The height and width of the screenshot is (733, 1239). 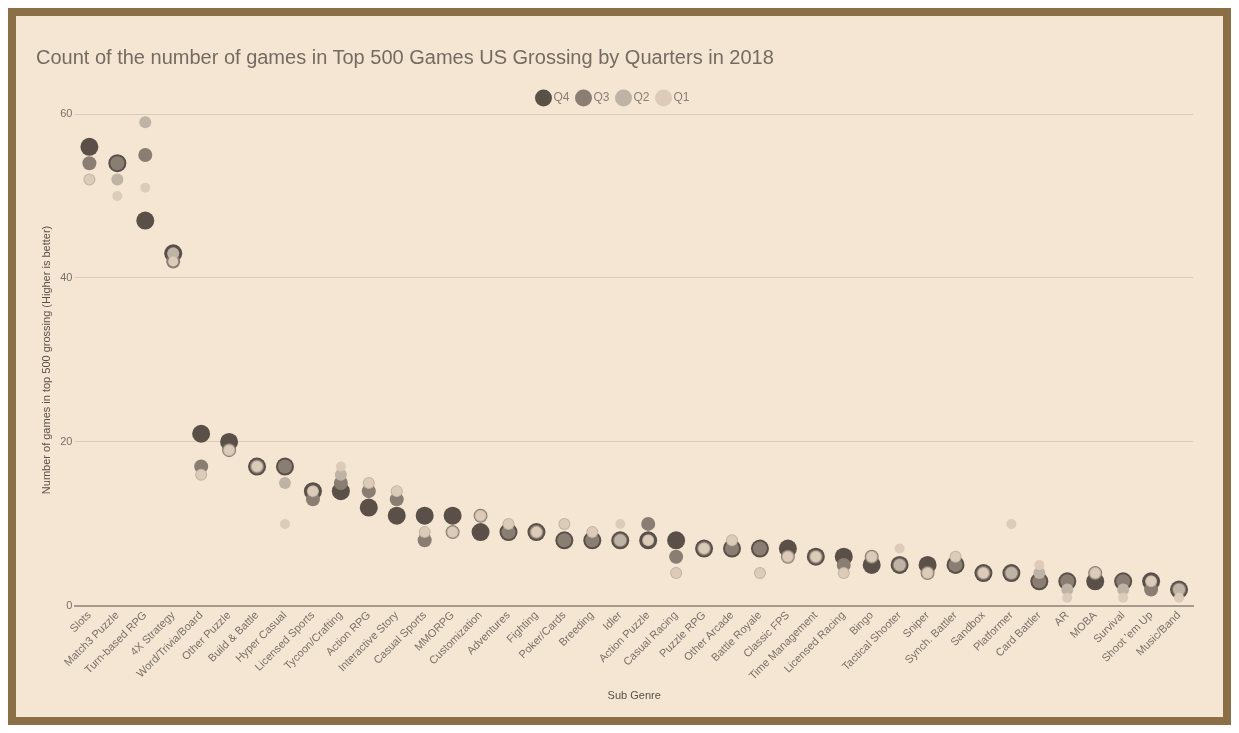 I want to click on x-tick-label: Idler, so click(x=612, y=620).